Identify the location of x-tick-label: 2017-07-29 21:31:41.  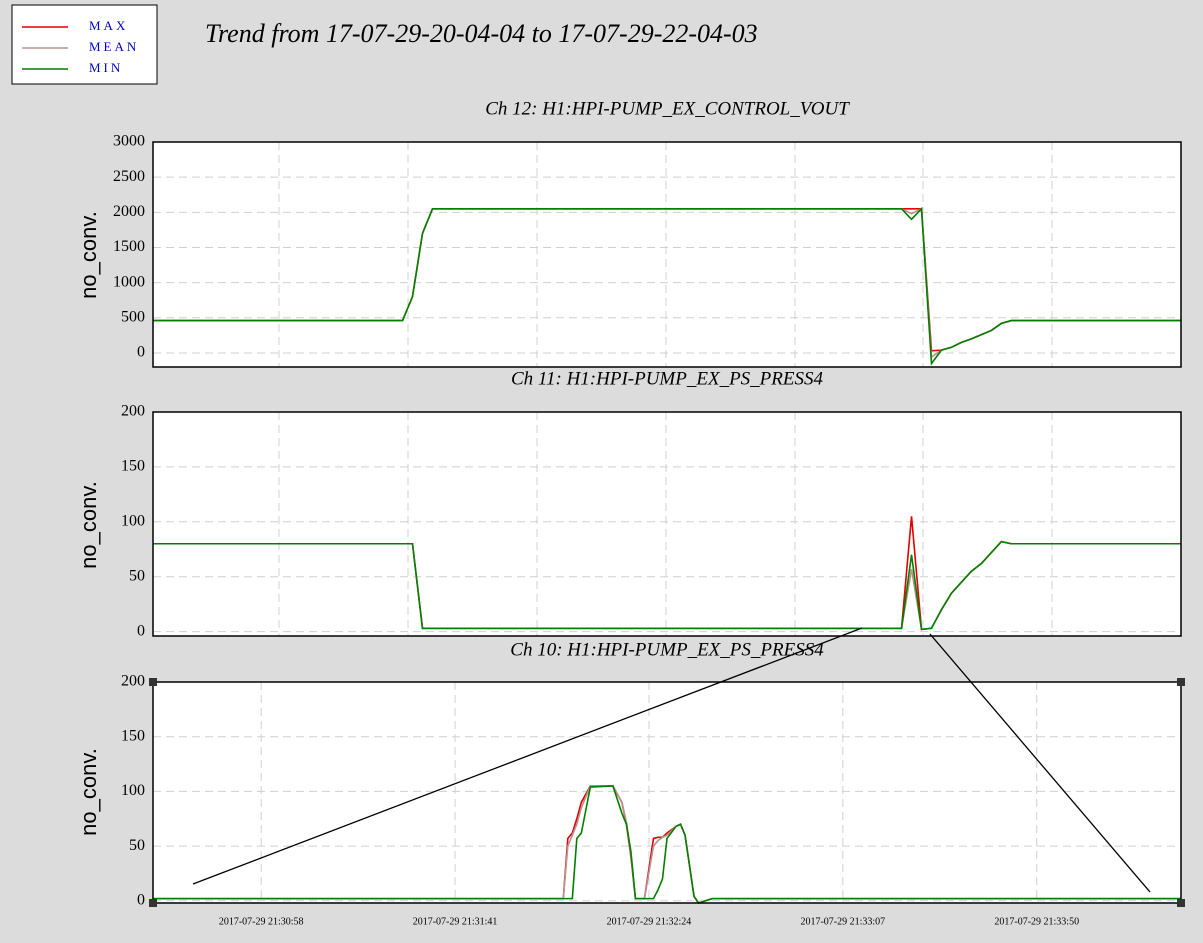
(455, 921).